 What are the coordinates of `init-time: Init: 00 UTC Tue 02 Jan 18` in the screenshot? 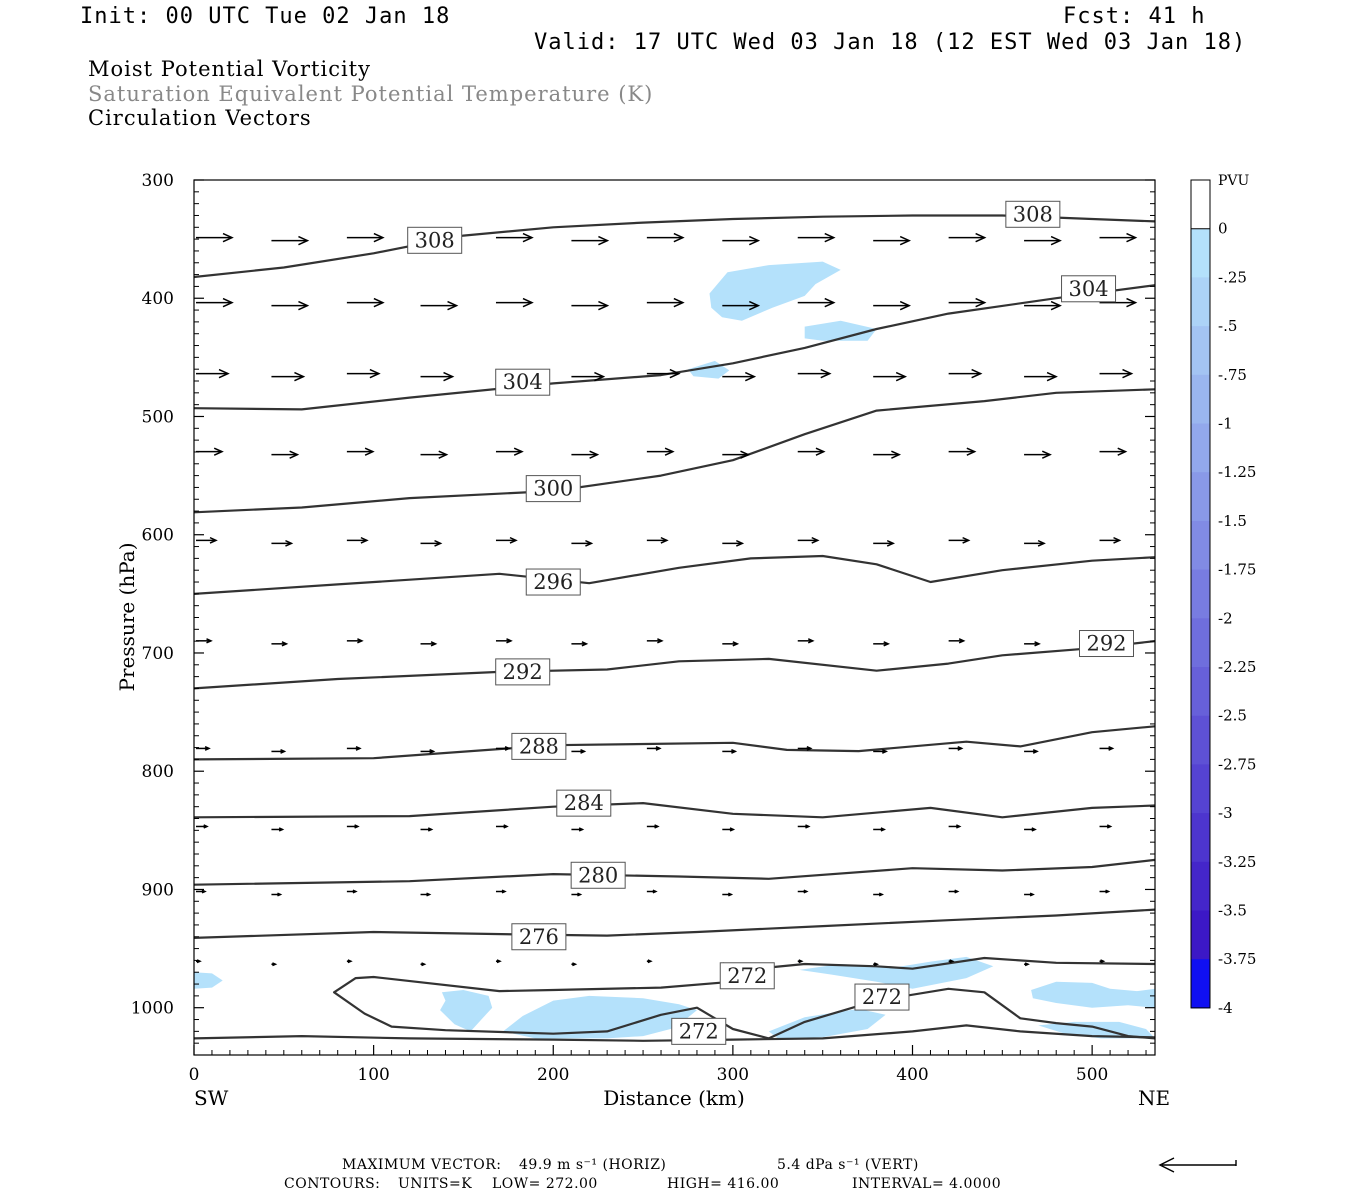 It's located at (265, 16).